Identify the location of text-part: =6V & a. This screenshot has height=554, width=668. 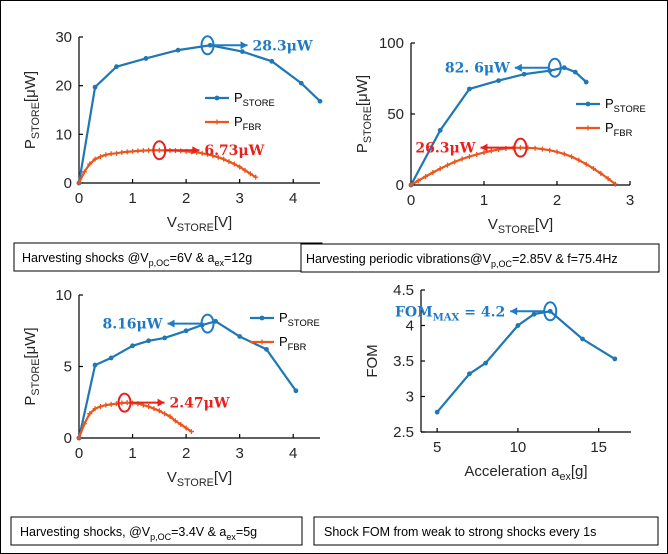
(192, 258).